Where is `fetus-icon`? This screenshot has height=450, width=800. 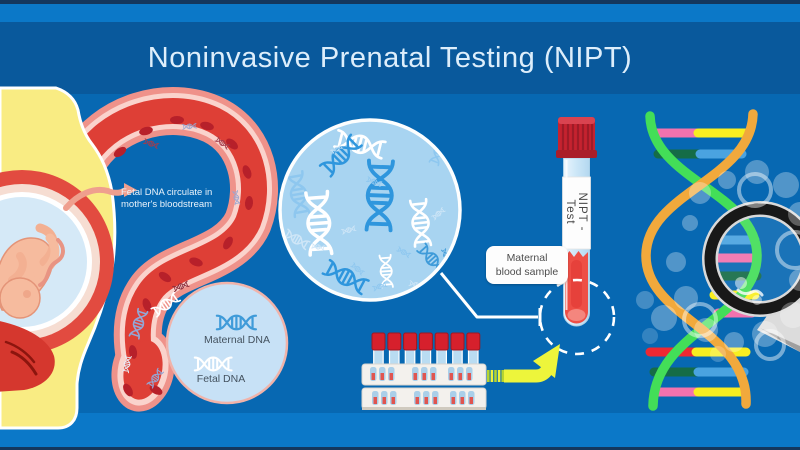 fetus-icon is located at coordinates (32, 271).